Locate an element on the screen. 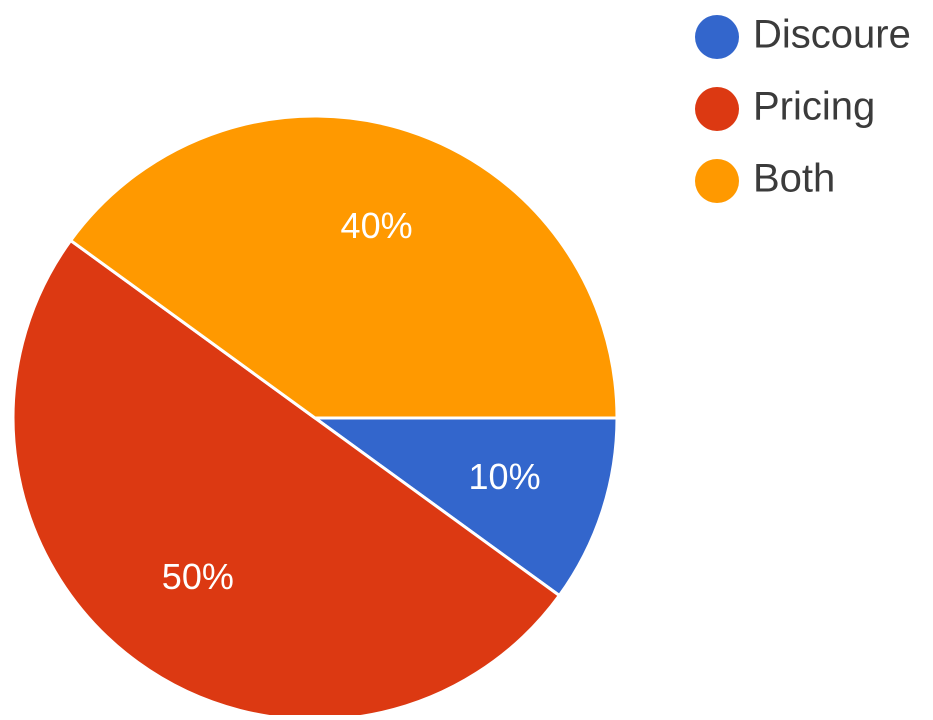  legend-label-discoure: Discoure is located at coordinates (832, 35).